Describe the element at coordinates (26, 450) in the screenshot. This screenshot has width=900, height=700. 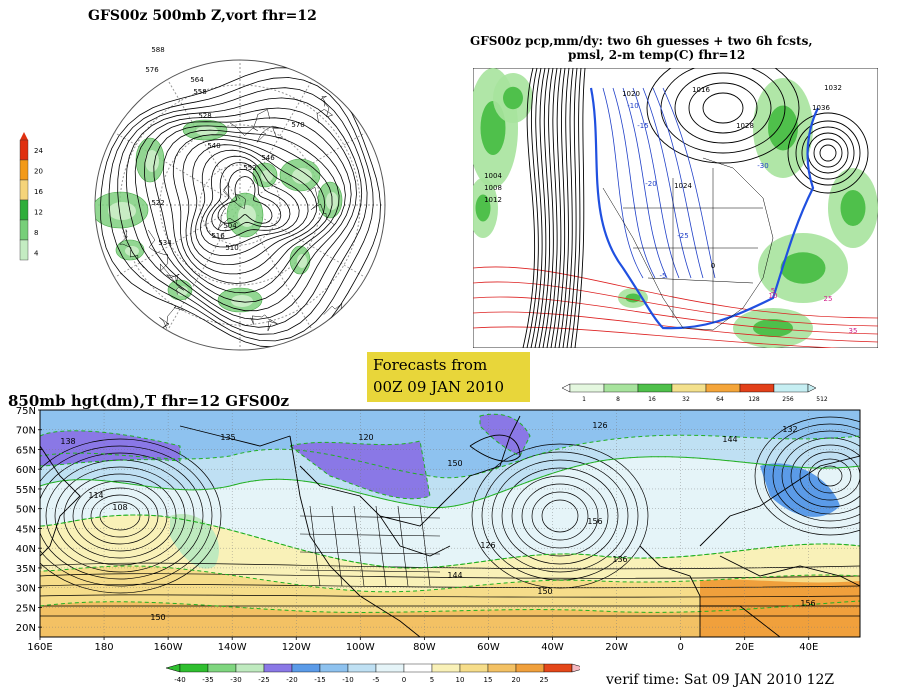
I see `lat-label-65N: 65N` at that location.